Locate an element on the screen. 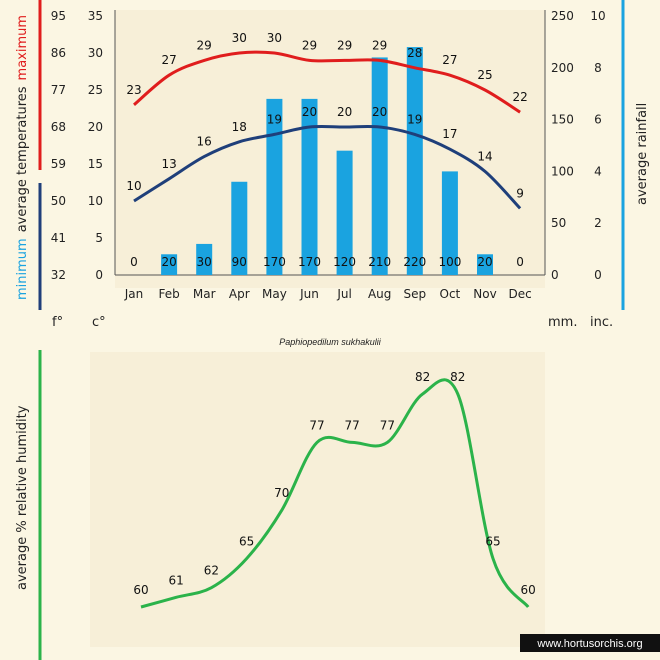 The width and height of the screenshot is (660, 660). rainfall-value-label: 100 is located at coordinates (449, 262).